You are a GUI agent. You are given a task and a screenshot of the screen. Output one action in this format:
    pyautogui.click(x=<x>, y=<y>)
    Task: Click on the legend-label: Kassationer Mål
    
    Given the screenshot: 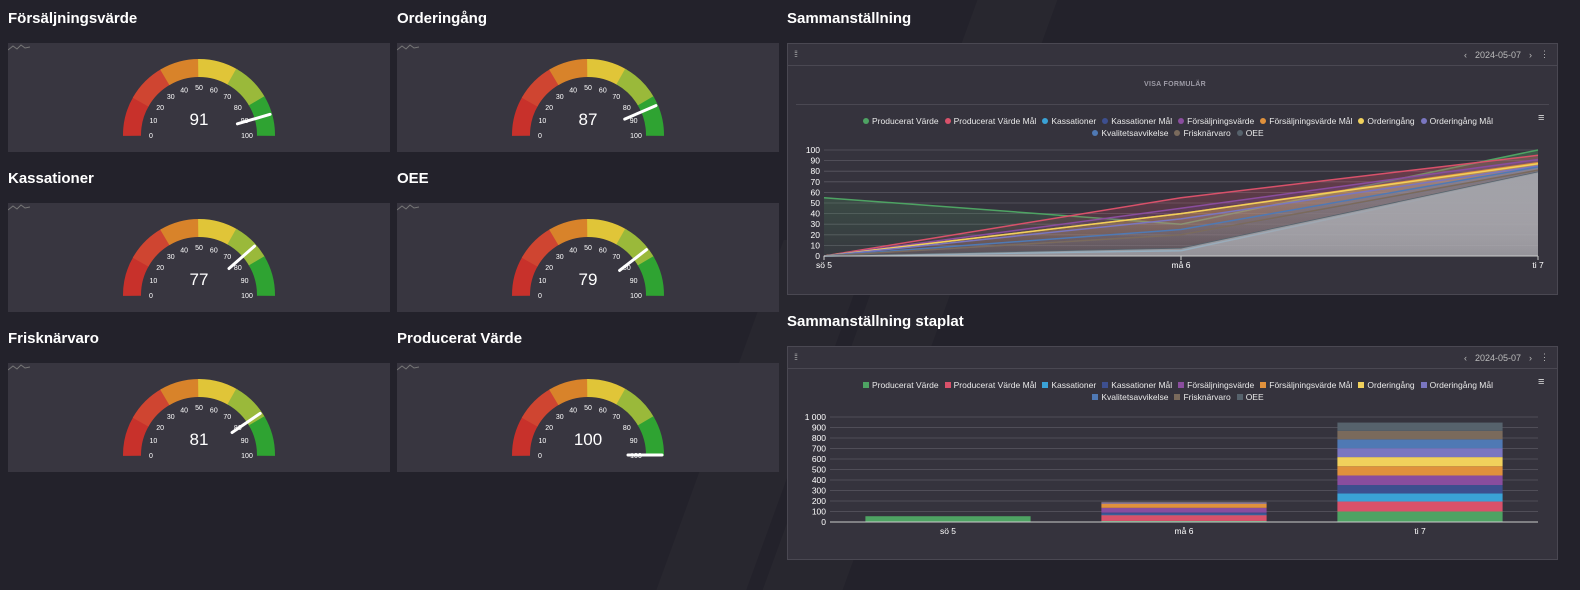 What is the action you would take?
    pyautogui.click(x=1142, y=385)
    